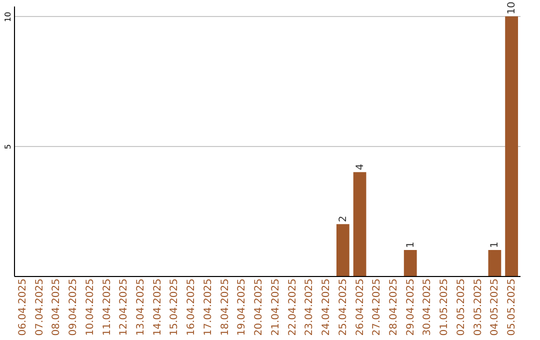  What do you see at coordinates (377, 307) in the screenshot?
I see `x-tick-label: 27.04.2025` at bounding box center [377, 307].